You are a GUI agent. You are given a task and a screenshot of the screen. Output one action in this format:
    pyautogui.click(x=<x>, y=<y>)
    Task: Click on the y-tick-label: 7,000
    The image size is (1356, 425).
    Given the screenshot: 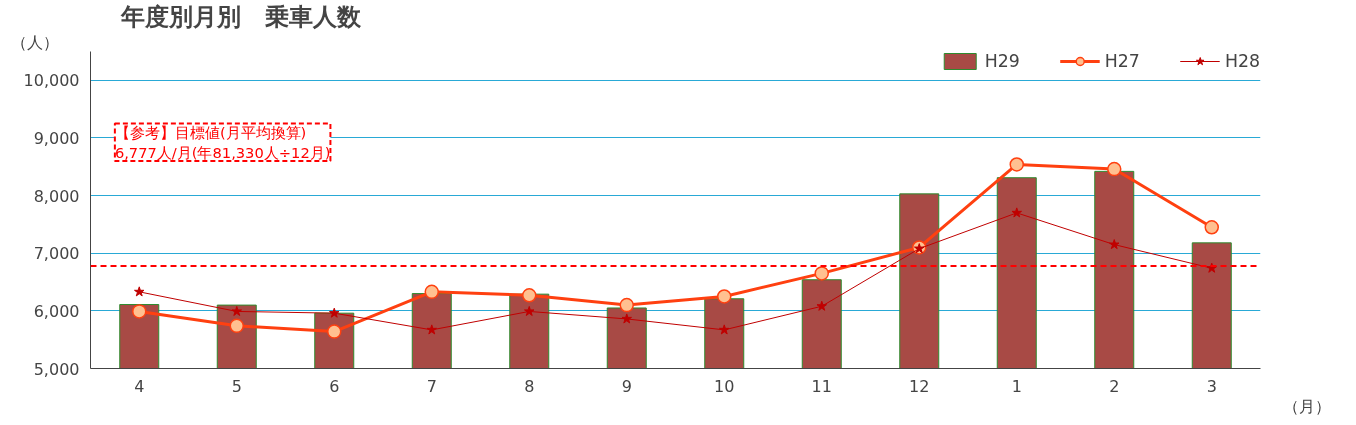 What is the action you would take?
    pyautogui.click(x=56, y=254)
    